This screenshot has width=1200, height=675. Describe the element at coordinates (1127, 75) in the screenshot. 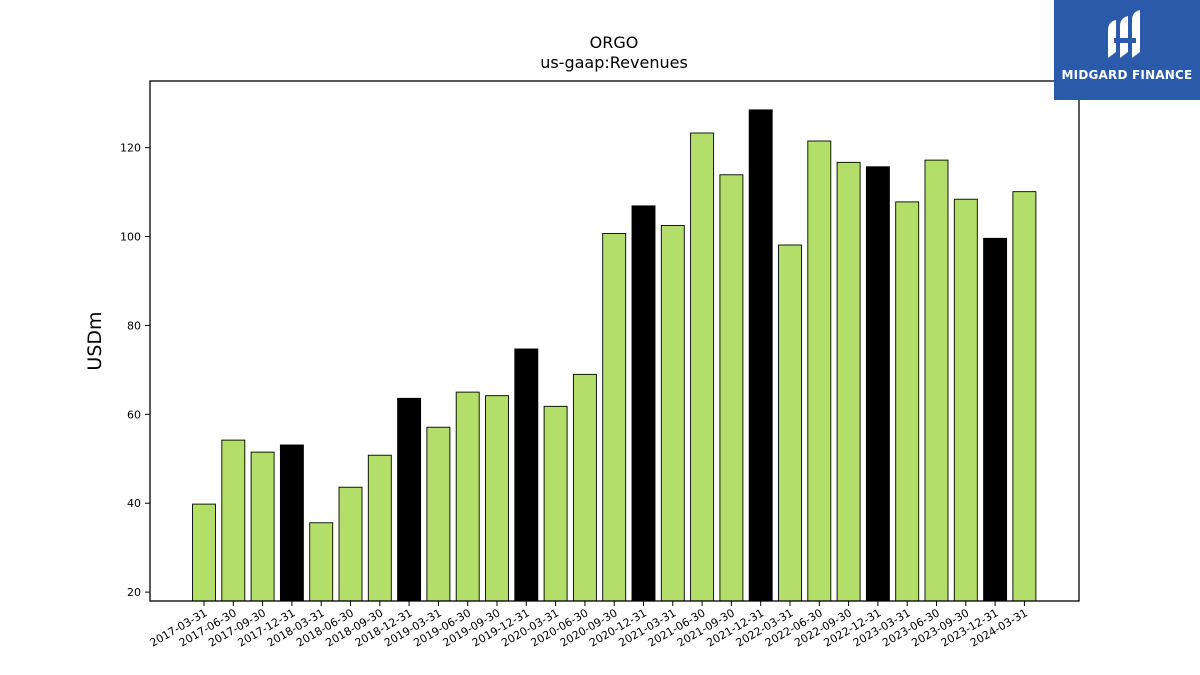

I see `logo-text: MIDGARD FINANCE` at that location.